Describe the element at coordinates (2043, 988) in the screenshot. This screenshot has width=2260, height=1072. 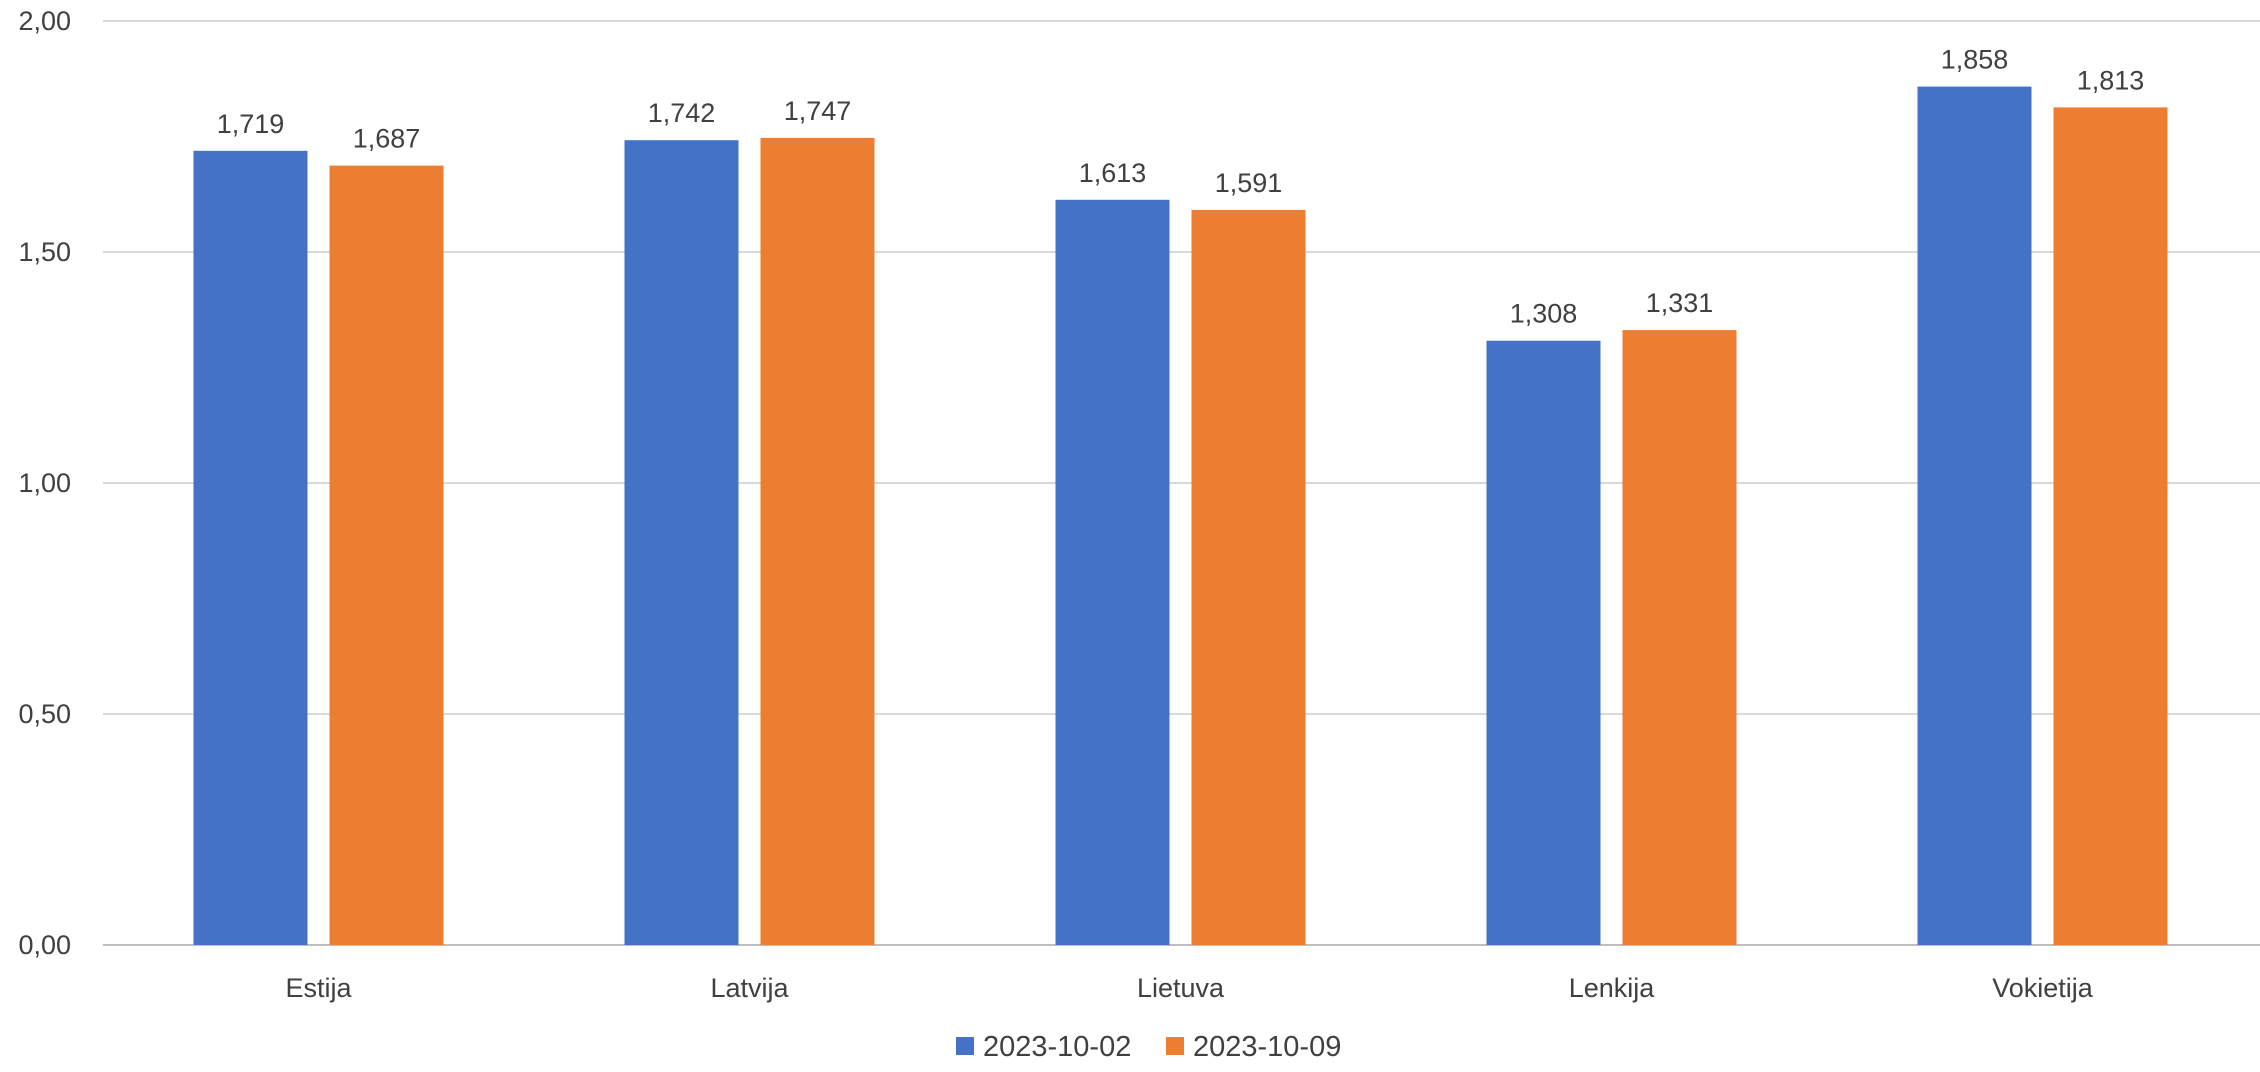
I see `x-category-label: Vokietija` at that location.